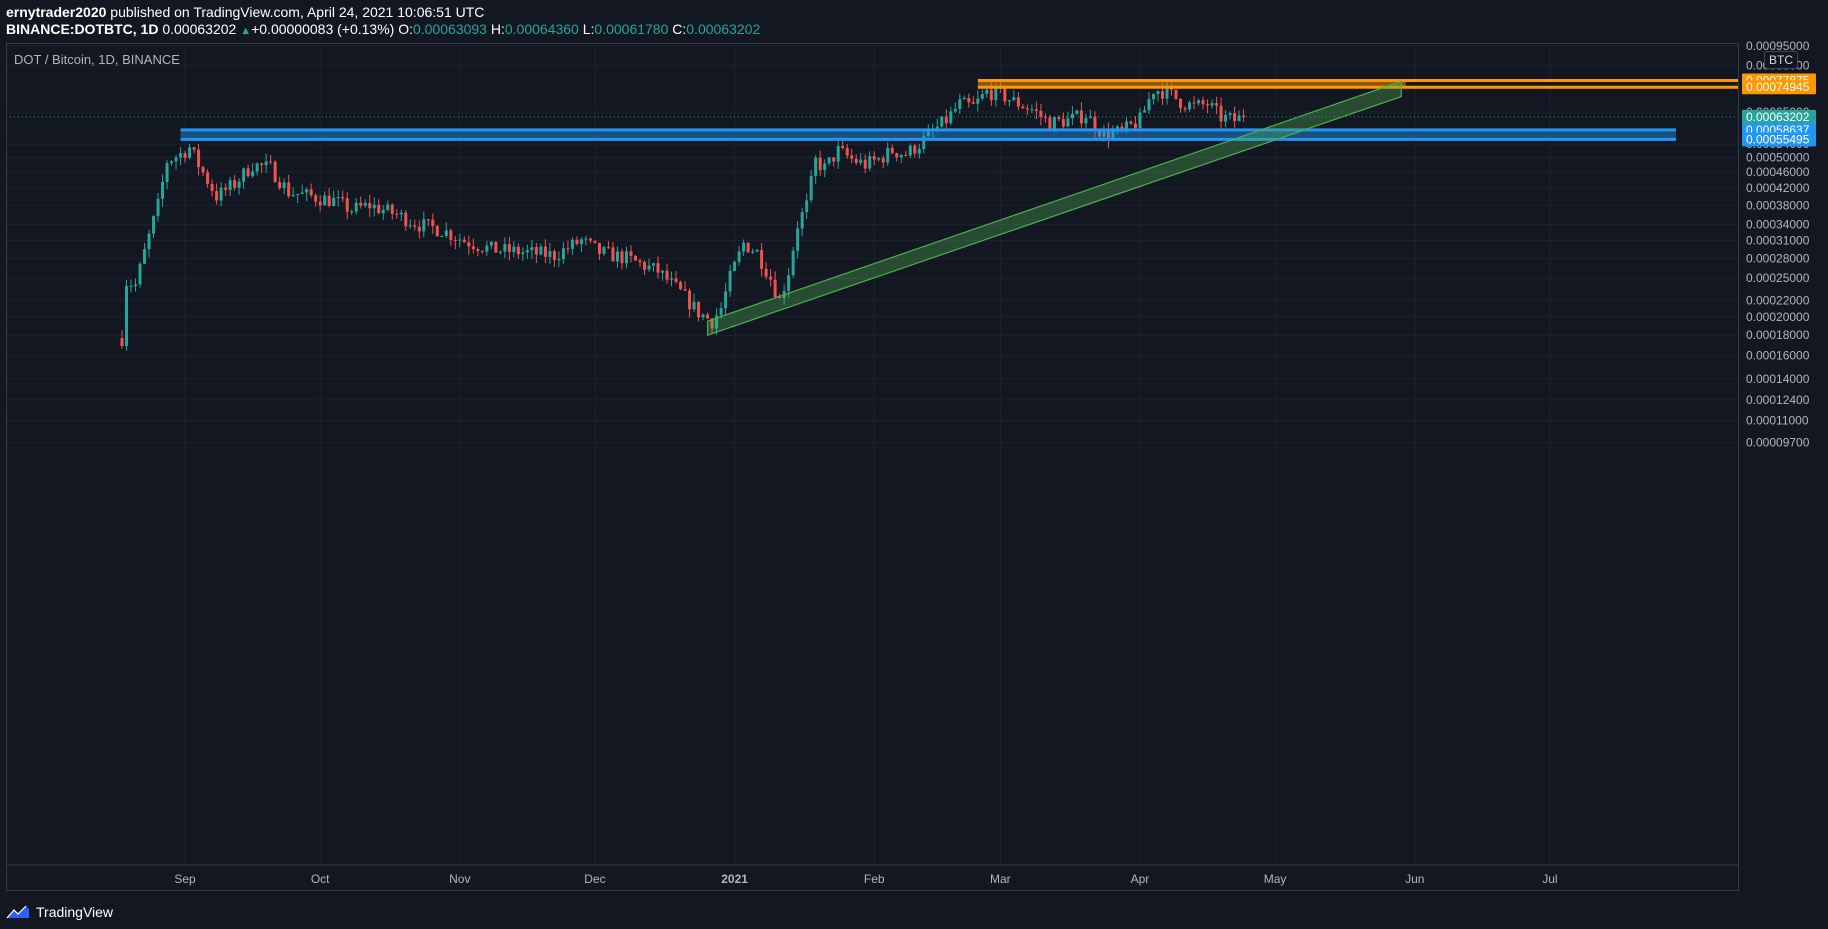  I want to click on y-tick-label: 0.00038000, so click(1778, 205).